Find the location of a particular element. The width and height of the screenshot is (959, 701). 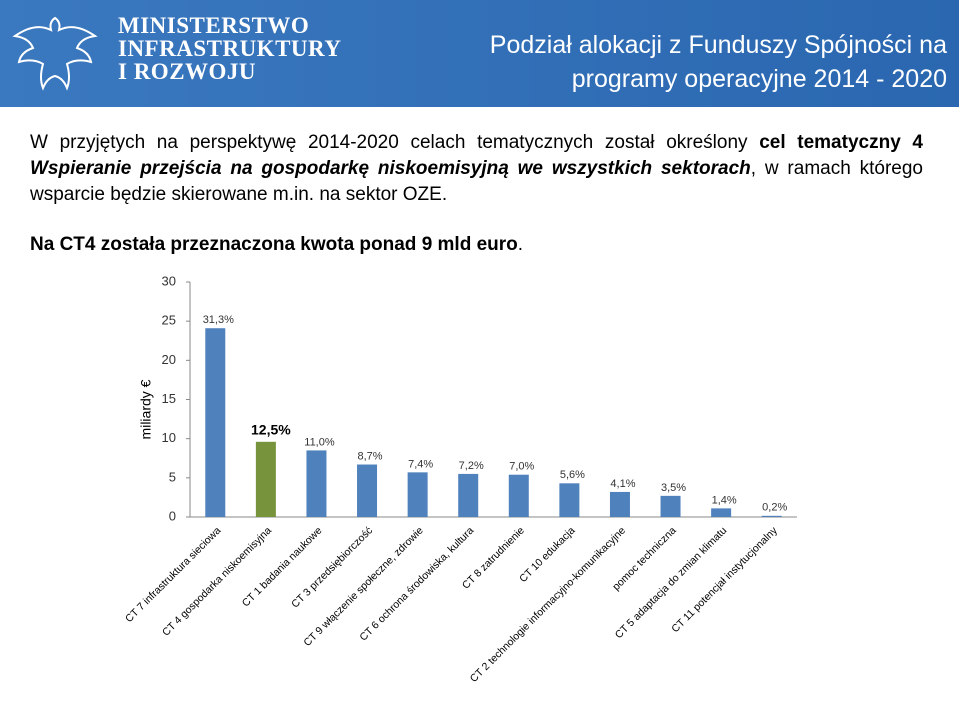

logo-line: MINISTERSTWO is located at coordinates (214, 25).